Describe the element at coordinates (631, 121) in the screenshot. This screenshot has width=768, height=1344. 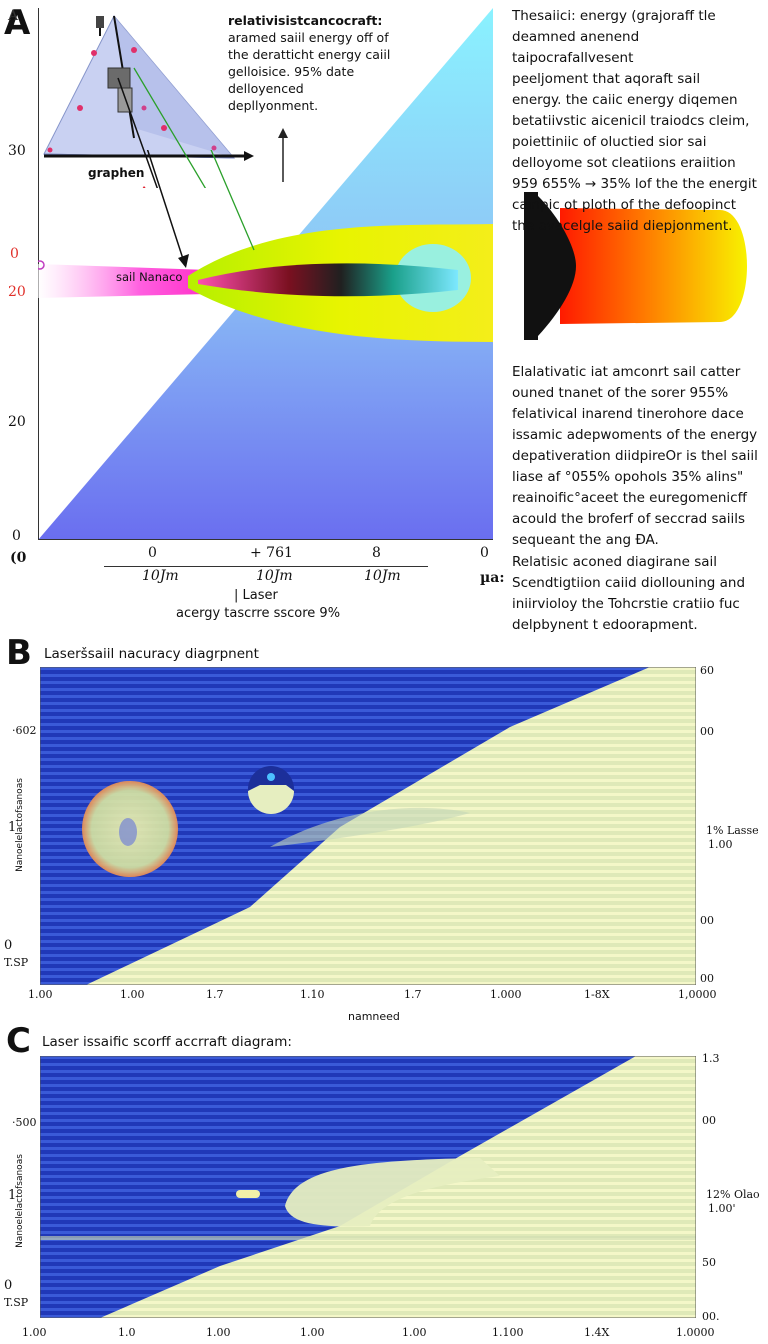
I see `note-line: betatiivstic aicenicil traiodcs cleim,` at that location.